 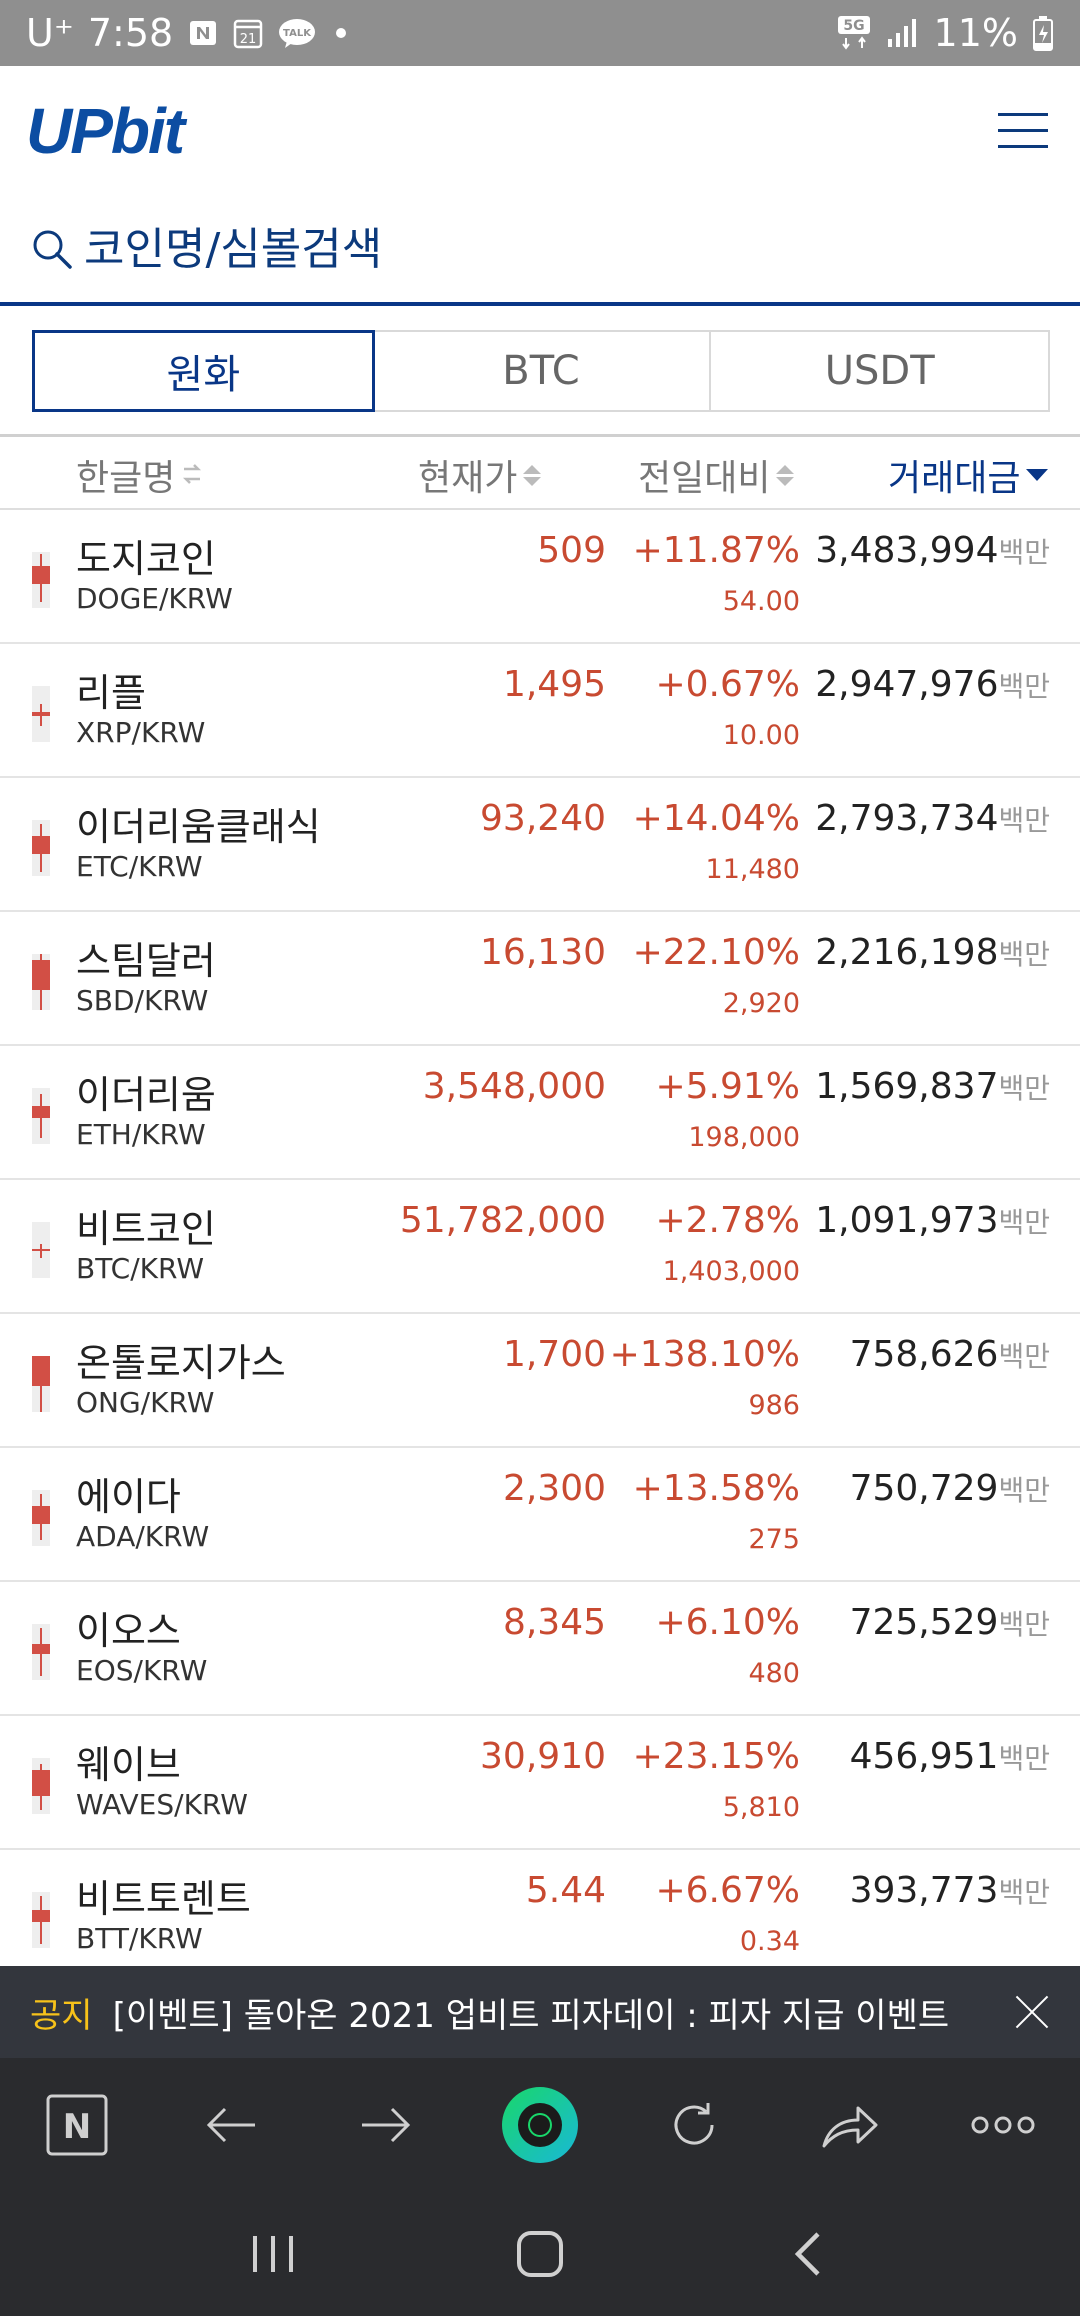 What do you see at coordinates (716, 475) in the screenshot?
I see `sort-by-change: 전일대비` at bounding box center [716, 475].